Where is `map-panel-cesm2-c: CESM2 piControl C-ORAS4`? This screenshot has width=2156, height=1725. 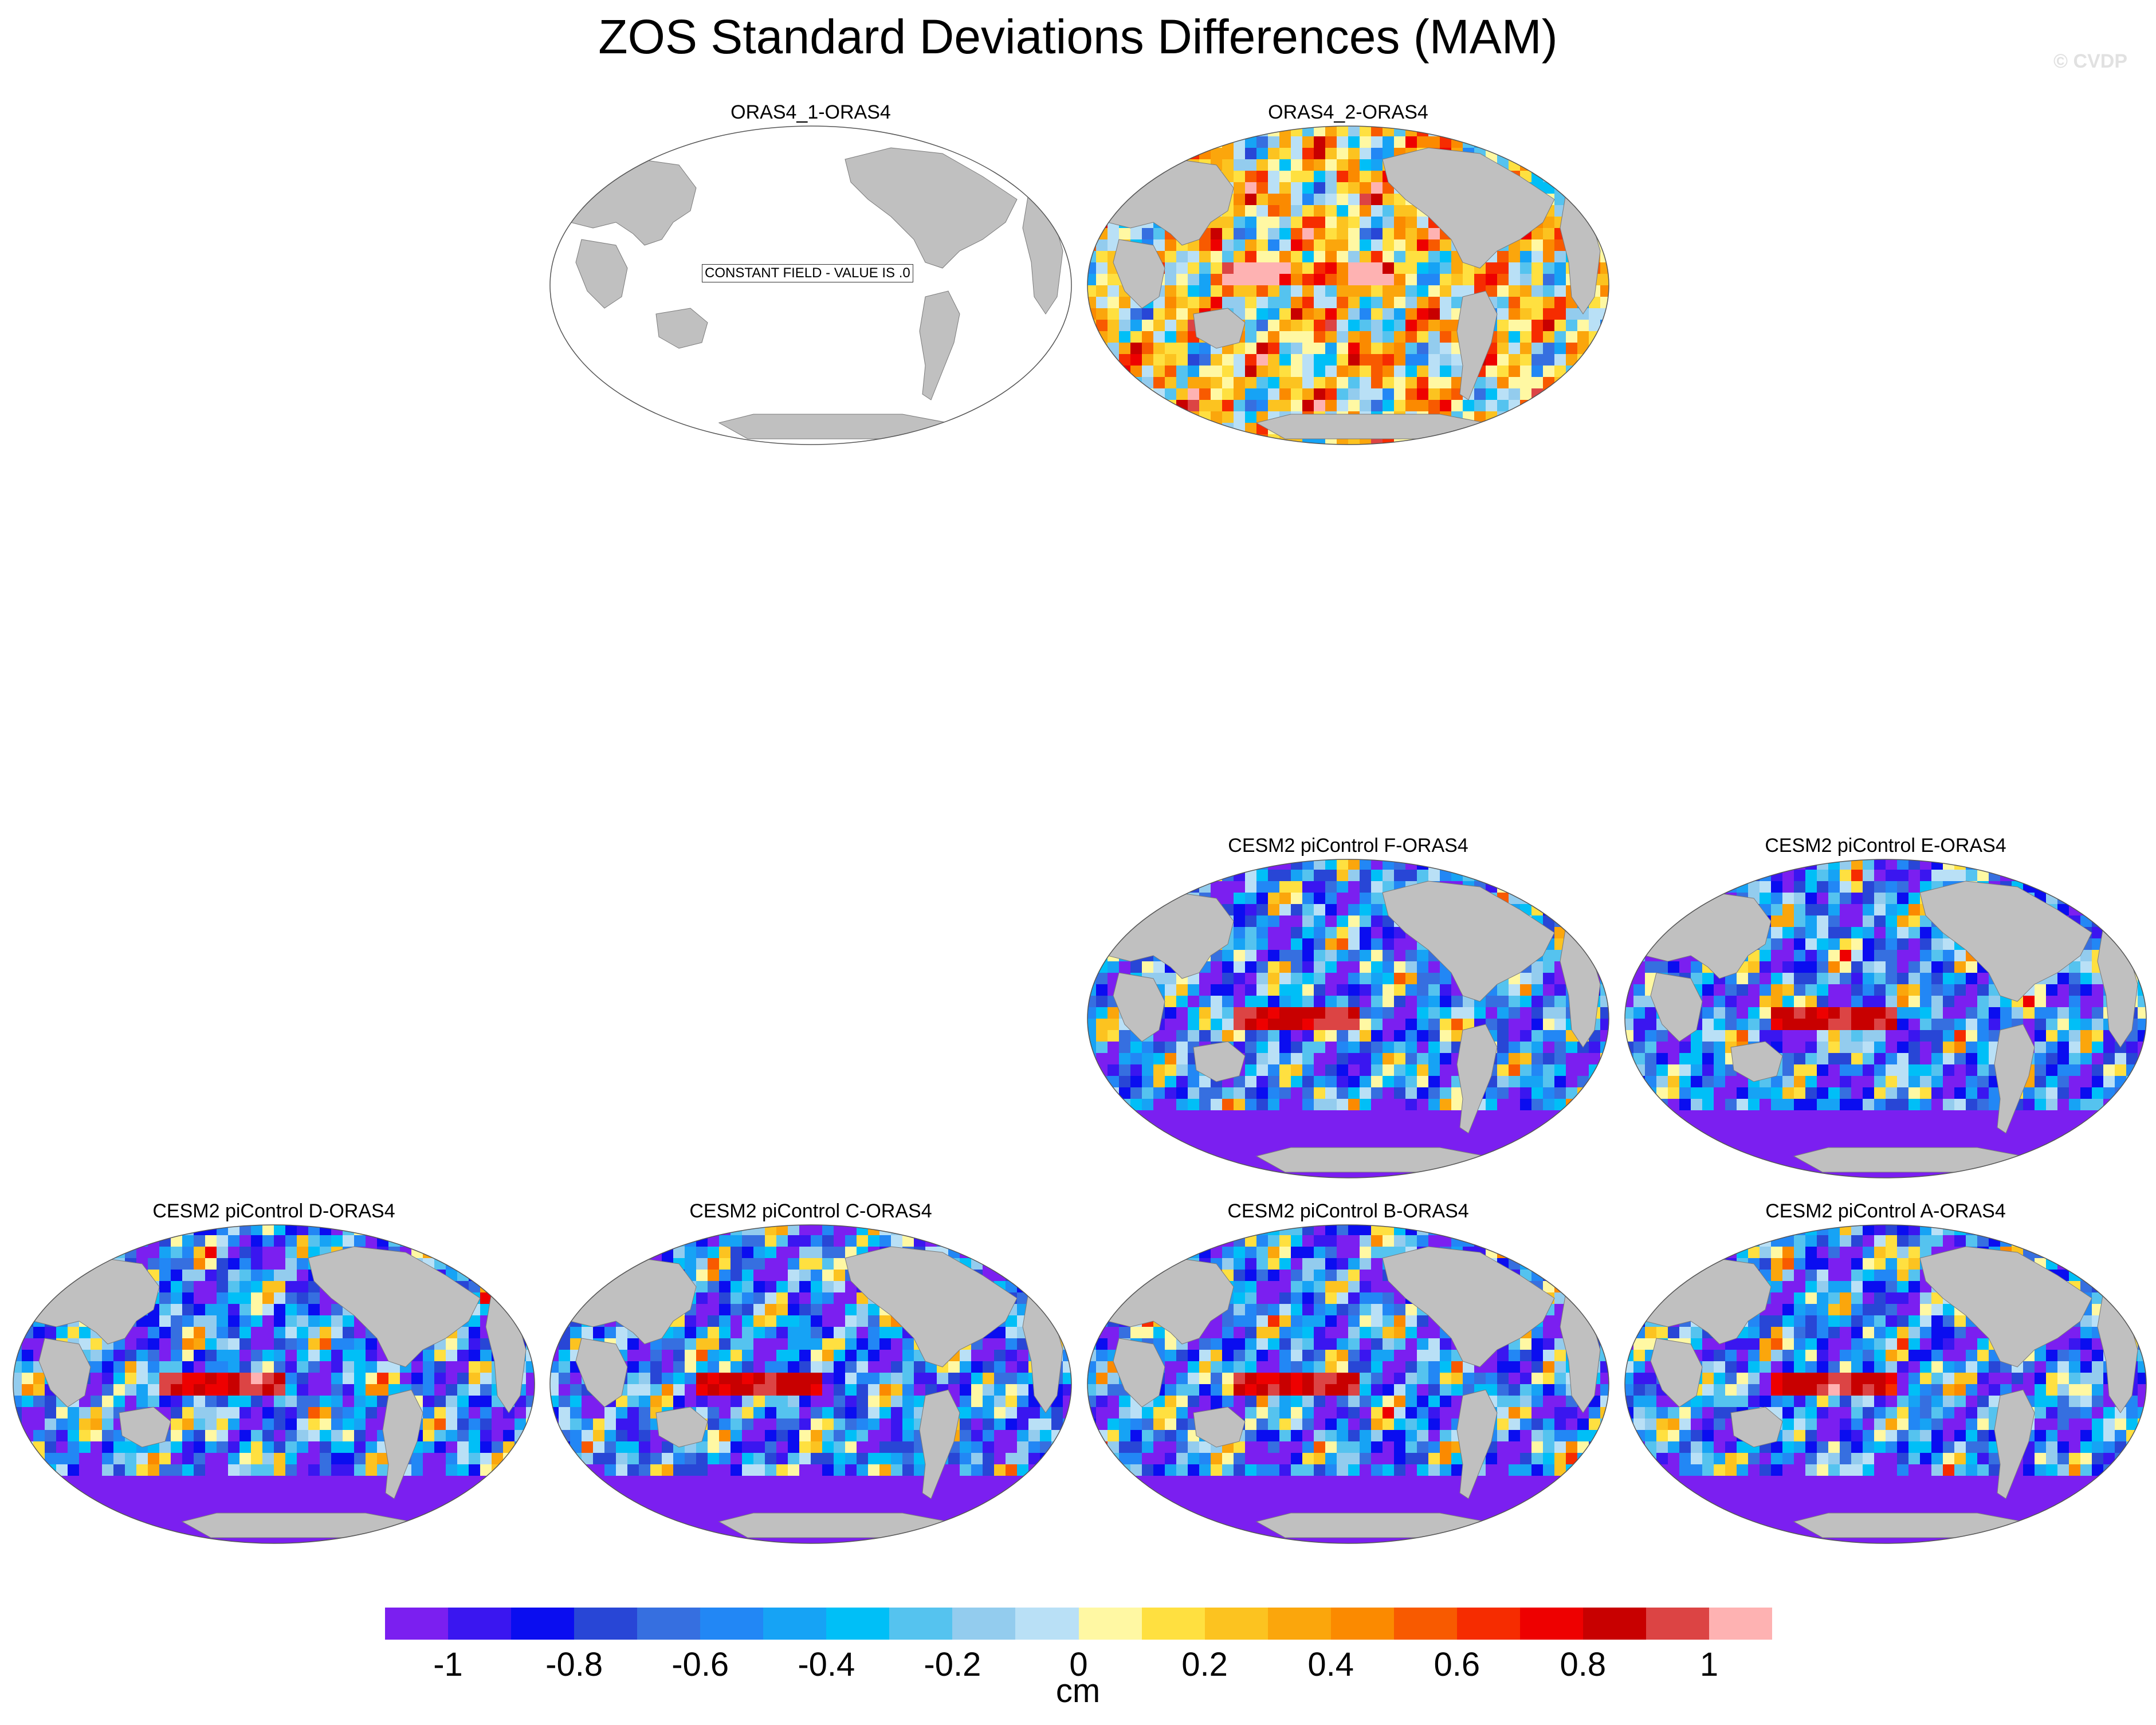
map-panel-cesm2-c: CESM2 piControl C-ORAS4 is located at coordinates (810, 1372).